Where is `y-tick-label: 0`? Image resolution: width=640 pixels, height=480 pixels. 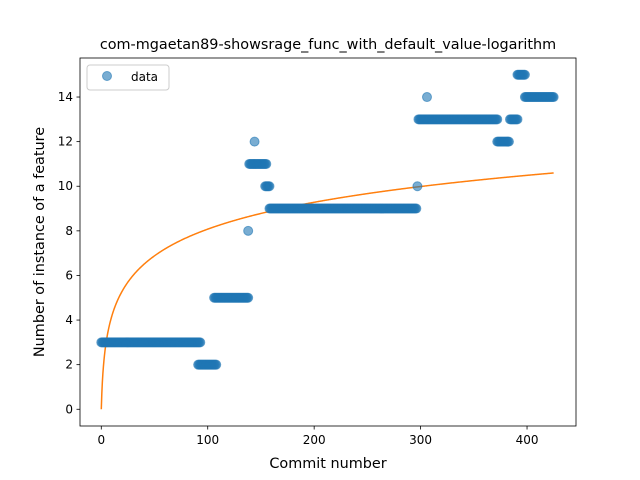
y-tick-label: 0 is located at coordinates (69, 409).